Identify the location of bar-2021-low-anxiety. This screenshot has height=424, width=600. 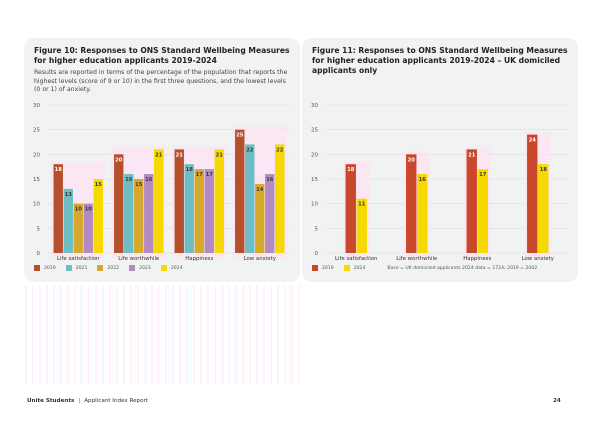
(250, 198).